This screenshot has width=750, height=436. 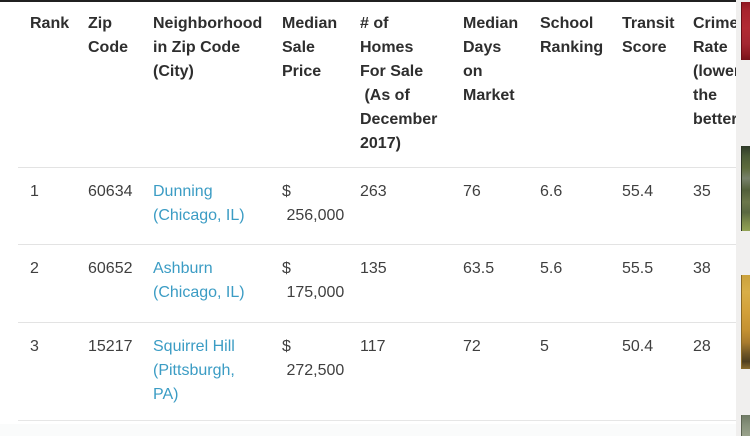 I want to click on cropped-red-image-thumbnail, so click(x=745, y=31).